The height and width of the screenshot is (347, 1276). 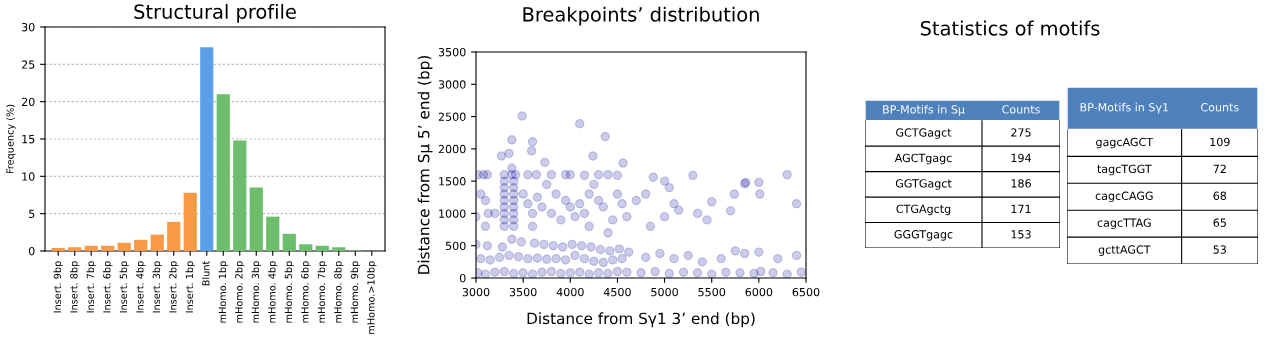 What do you see at coordinates (240, 292) in the screenshot?
I see `x-tick-label: mHomo. 2bp` at bounding box center [240, 292].